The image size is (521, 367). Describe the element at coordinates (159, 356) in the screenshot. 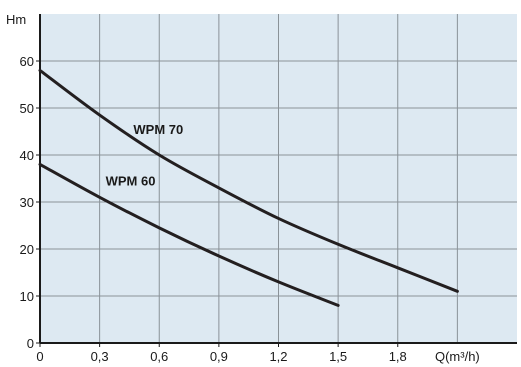

I see `x-tick-label: 0,6` at that location.